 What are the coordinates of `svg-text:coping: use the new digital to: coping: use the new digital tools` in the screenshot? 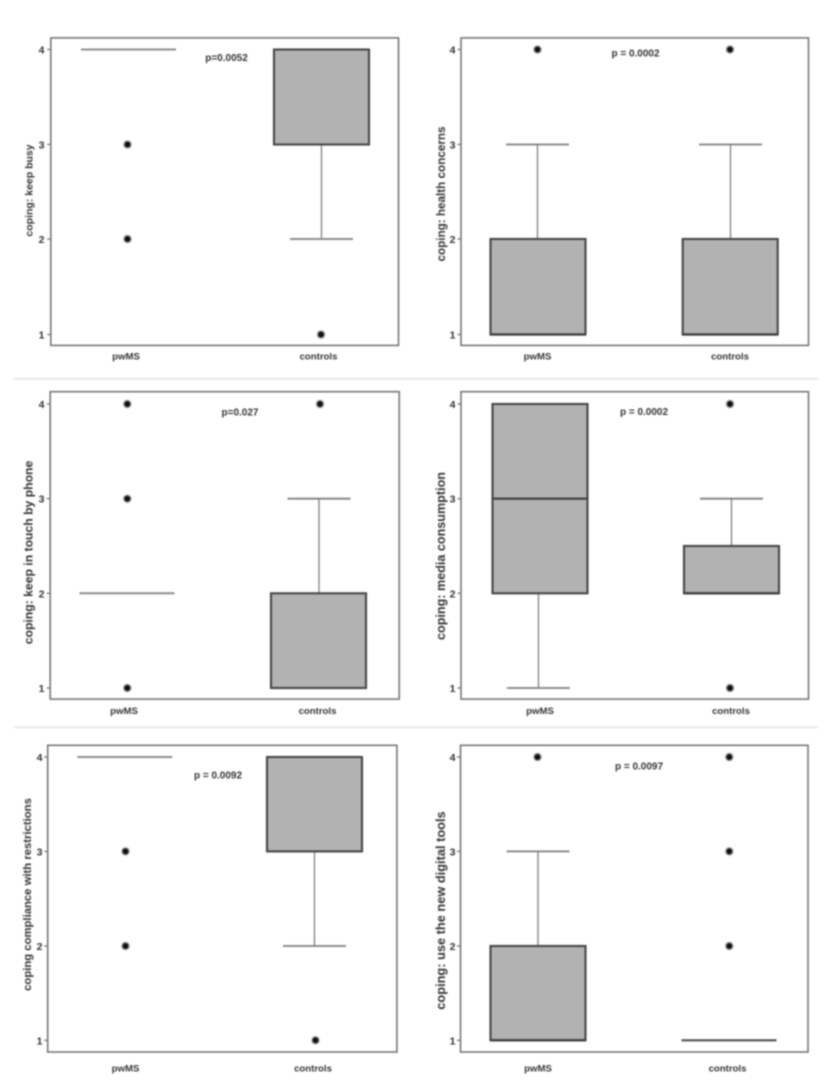 It's located at (440, 910).